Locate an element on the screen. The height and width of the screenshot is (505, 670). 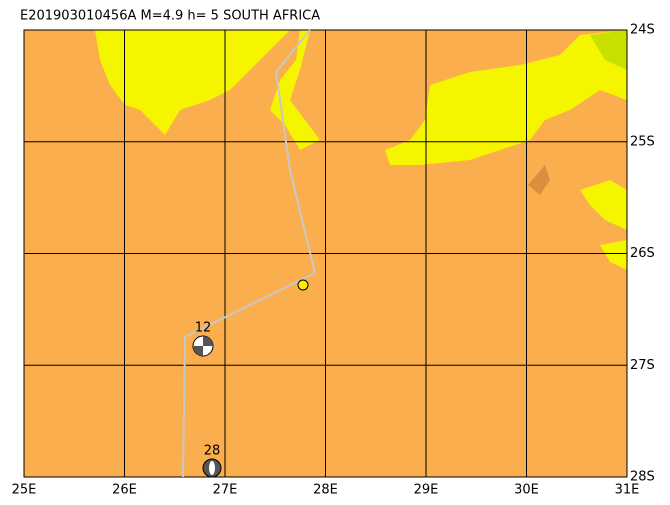
lon-label: 29E is located at coordinates (426, 490).